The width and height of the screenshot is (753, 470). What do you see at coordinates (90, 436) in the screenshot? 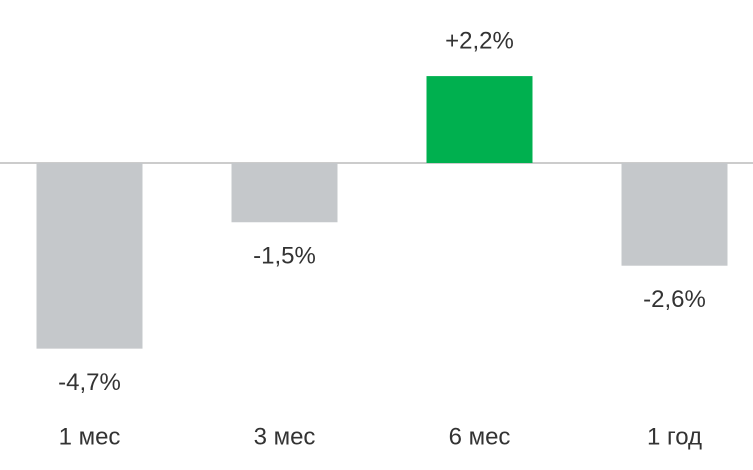
I see `x-tick-label: 1 мес` at bounding box center [90, 436].